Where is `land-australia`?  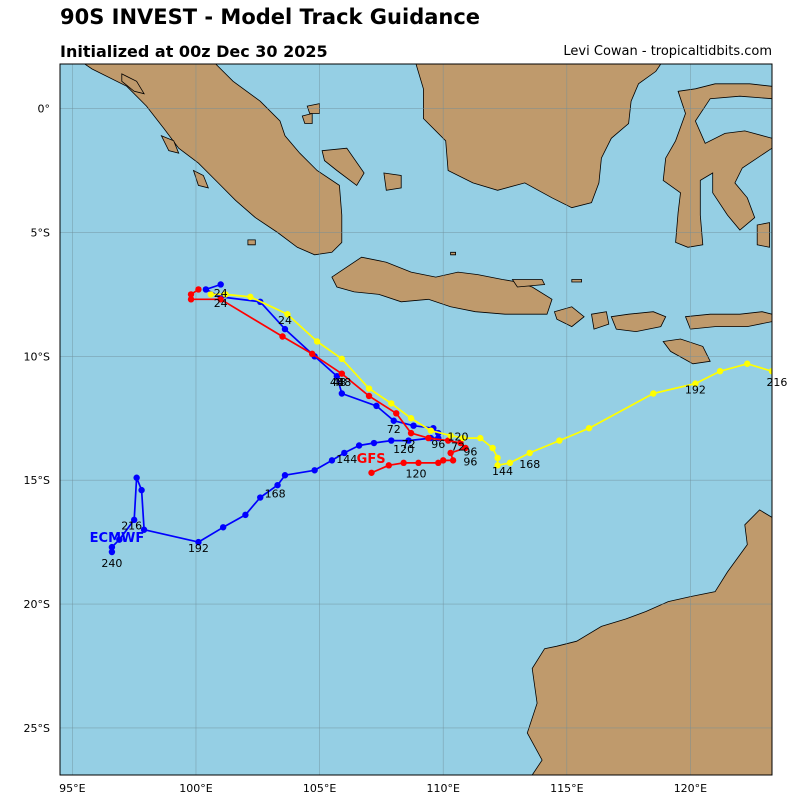
land-australia is located at coordinates (649, 642).